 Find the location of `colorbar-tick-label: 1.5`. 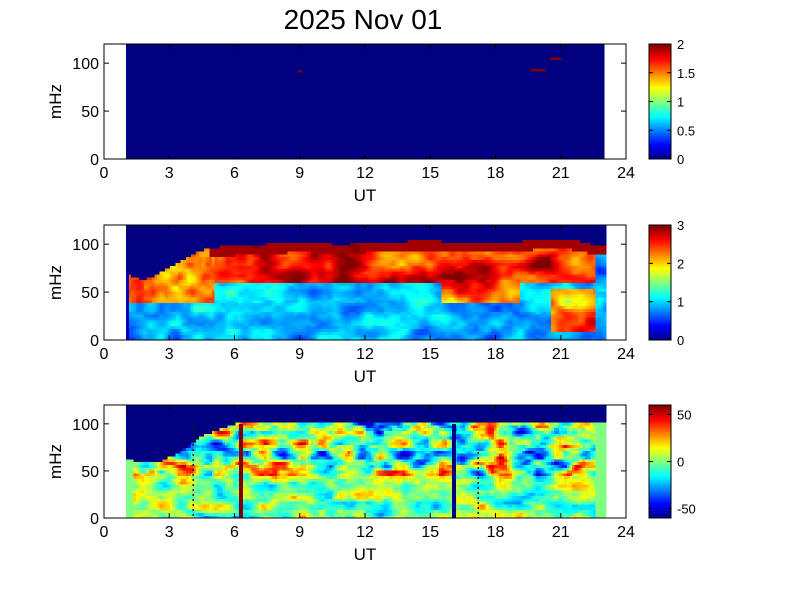

colorbar-tick-label: 1.5 is located at coordinates (686, 73).